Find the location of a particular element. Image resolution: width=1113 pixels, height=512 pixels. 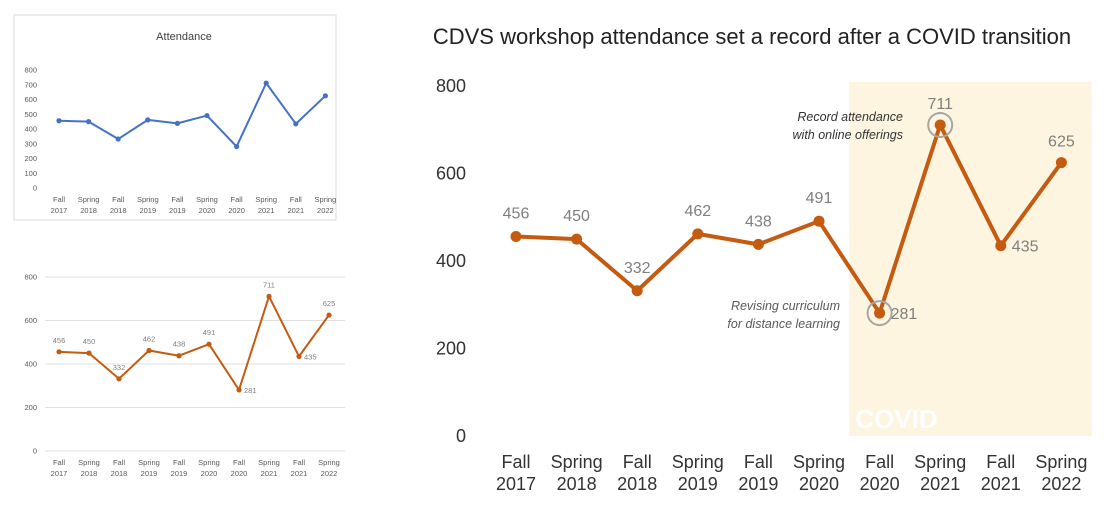

data-label: 450 is located at coordinates (576, 216).